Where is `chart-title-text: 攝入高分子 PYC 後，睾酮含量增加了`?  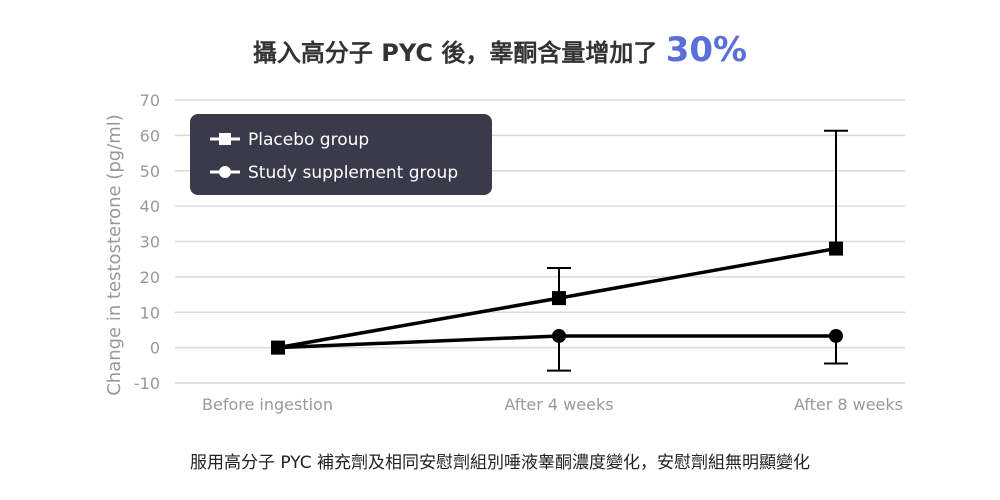 chart-title-text: 攝入高分子 PYC 後，睾酮含量增加了 is located at coordinates (455, 53).